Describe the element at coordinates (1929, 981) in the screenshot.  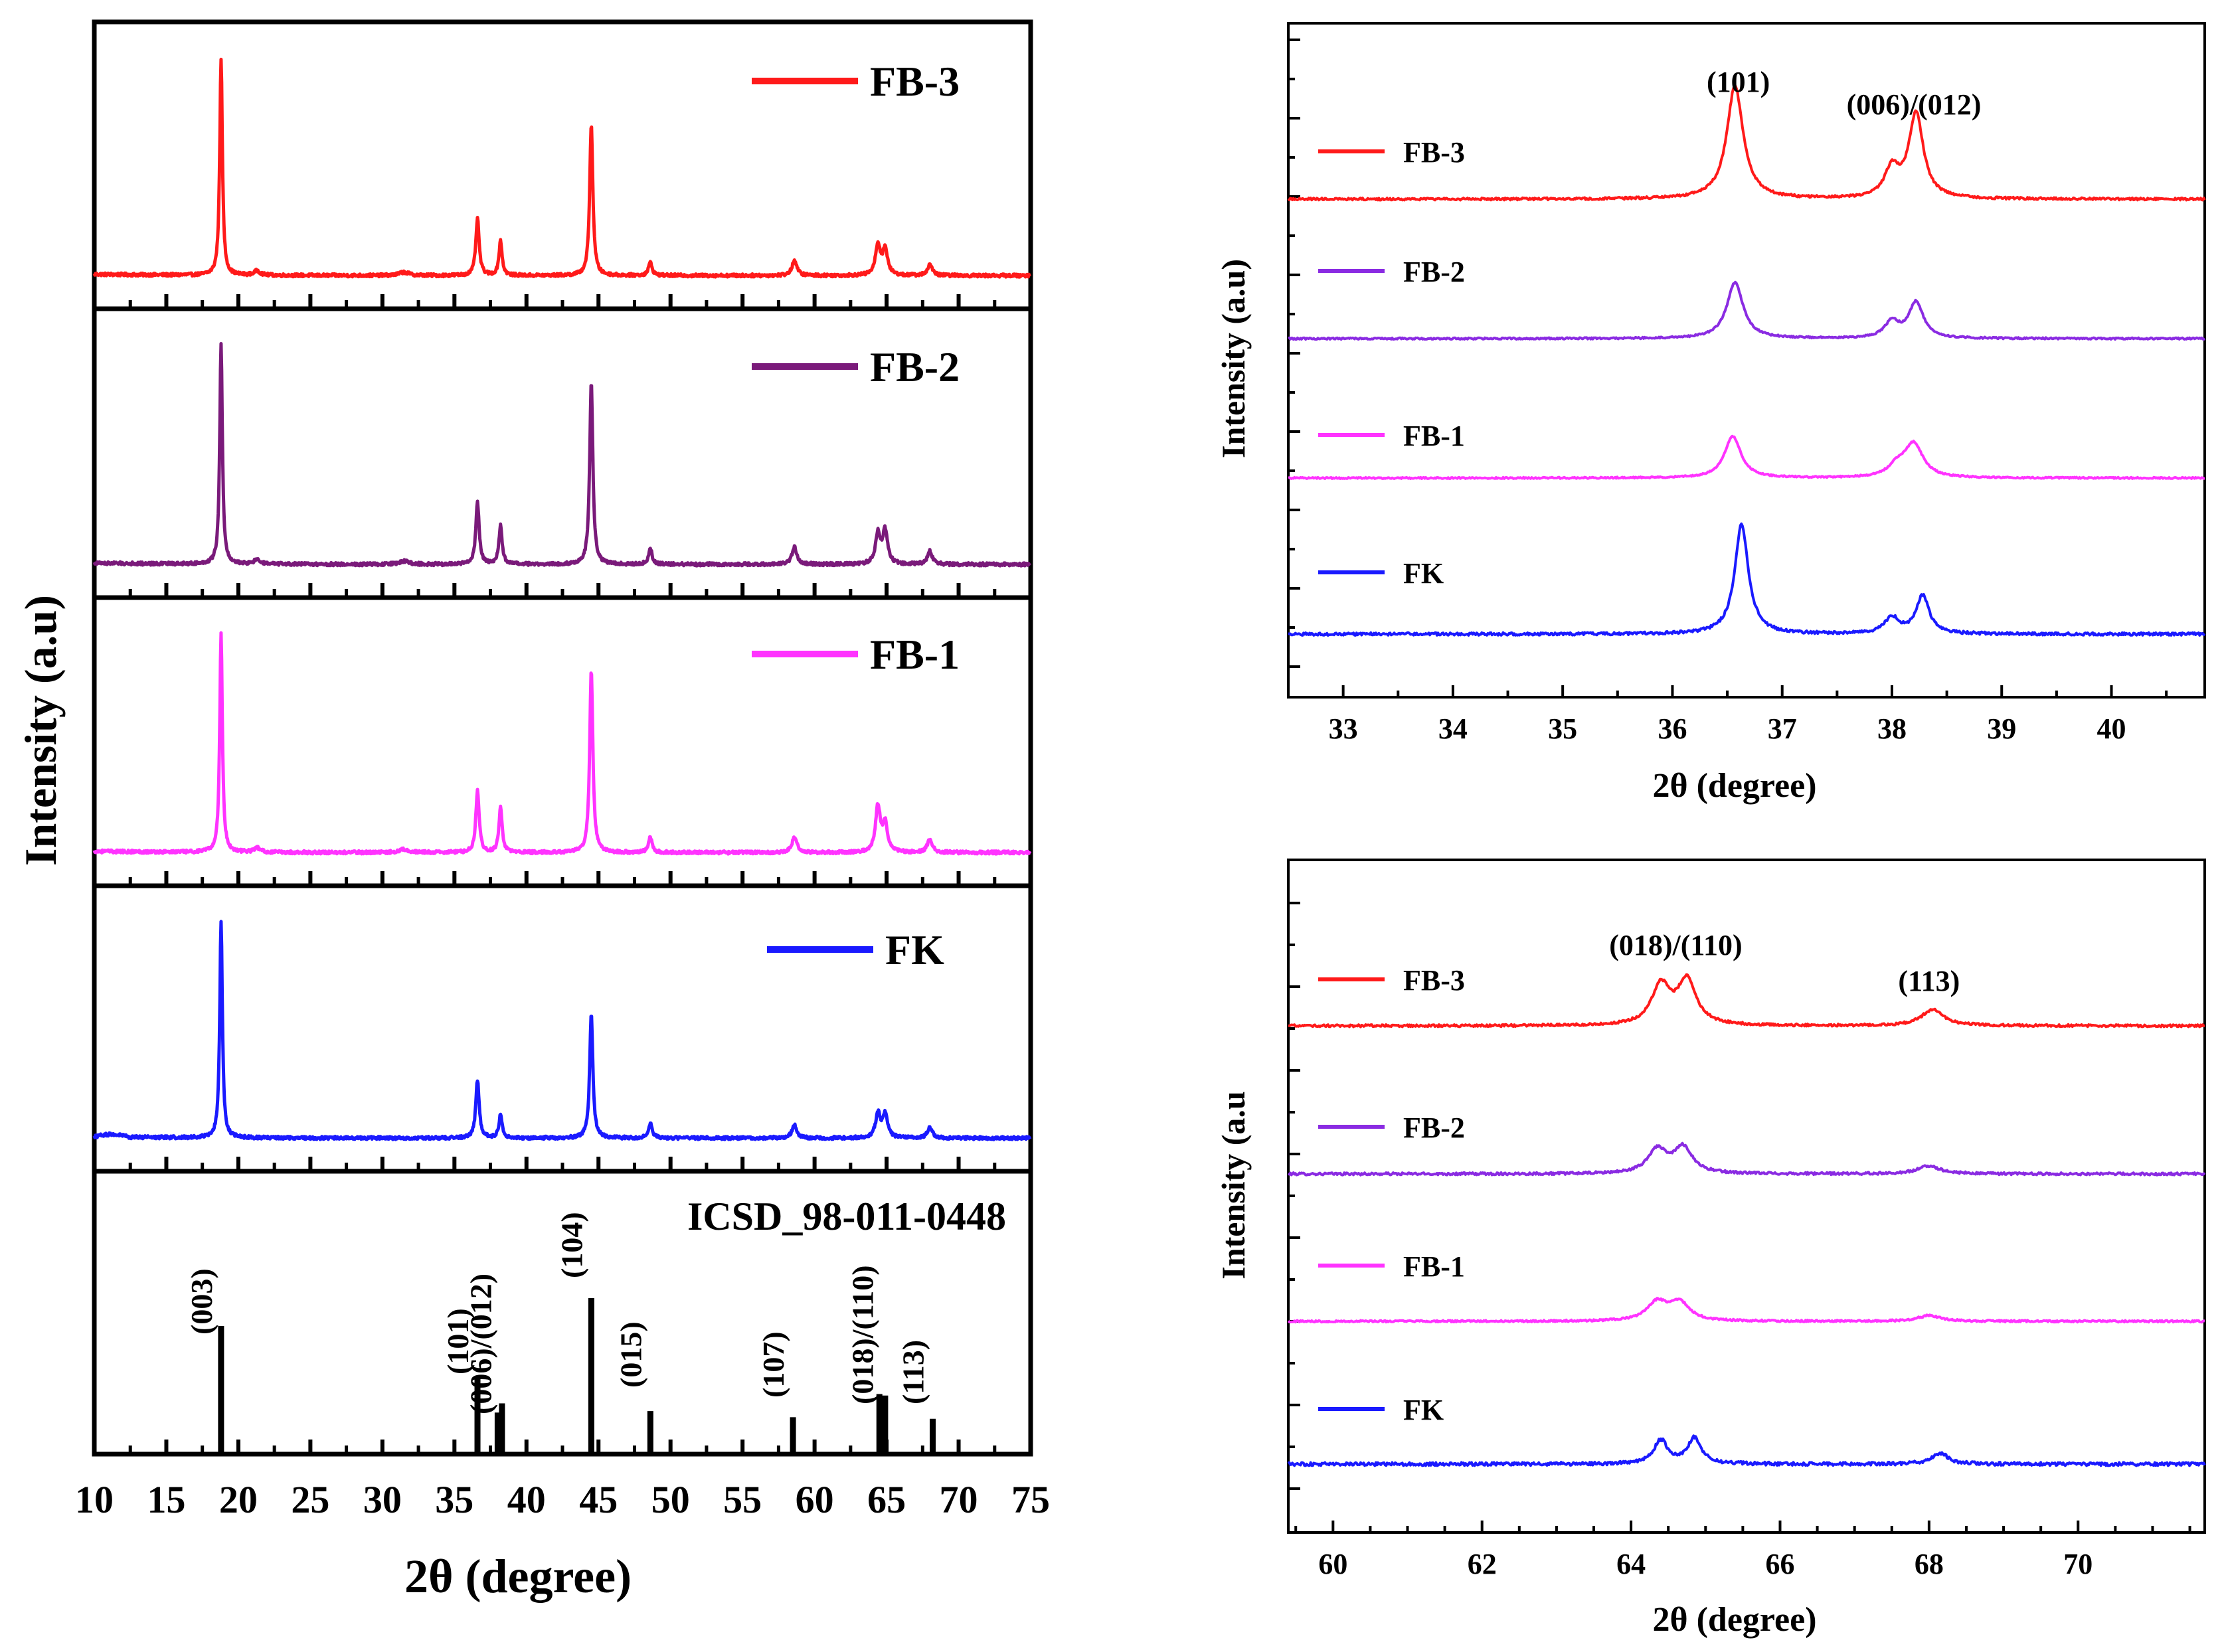
I see `peak-annotation: (113)` at that location.